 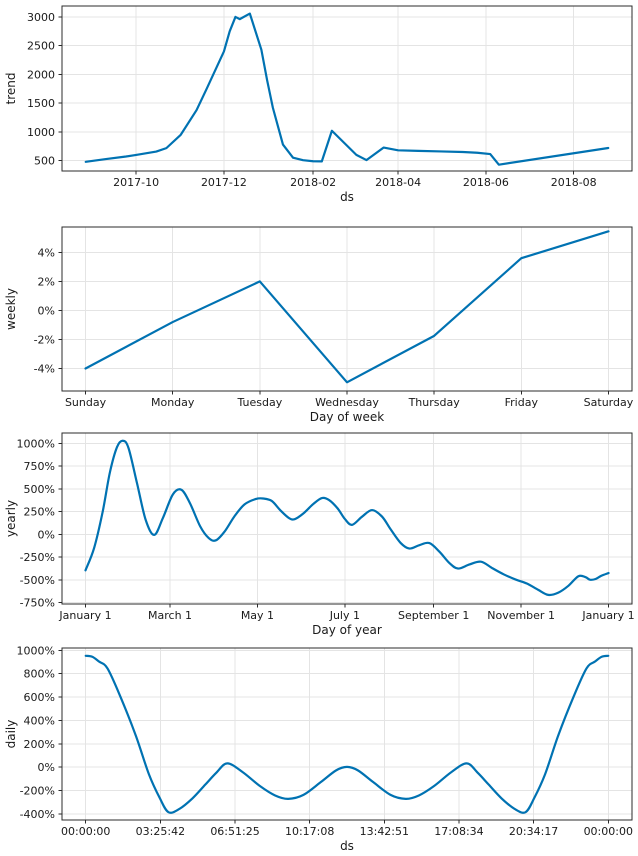 I want to click on daily-x-tick-label: 20:34:17, so click(x=533, y=831).